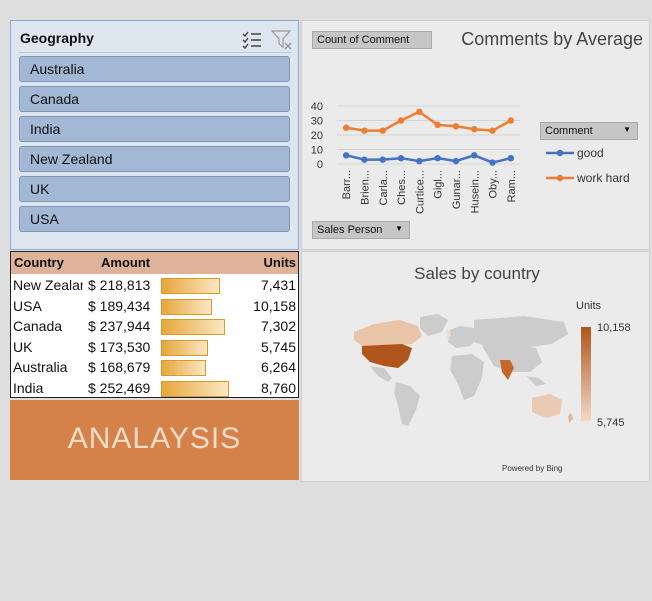 The image size is (652, 601). Describe the element at coordinates (407, 404) in the screenshot. I see `map-south-america` at that location.